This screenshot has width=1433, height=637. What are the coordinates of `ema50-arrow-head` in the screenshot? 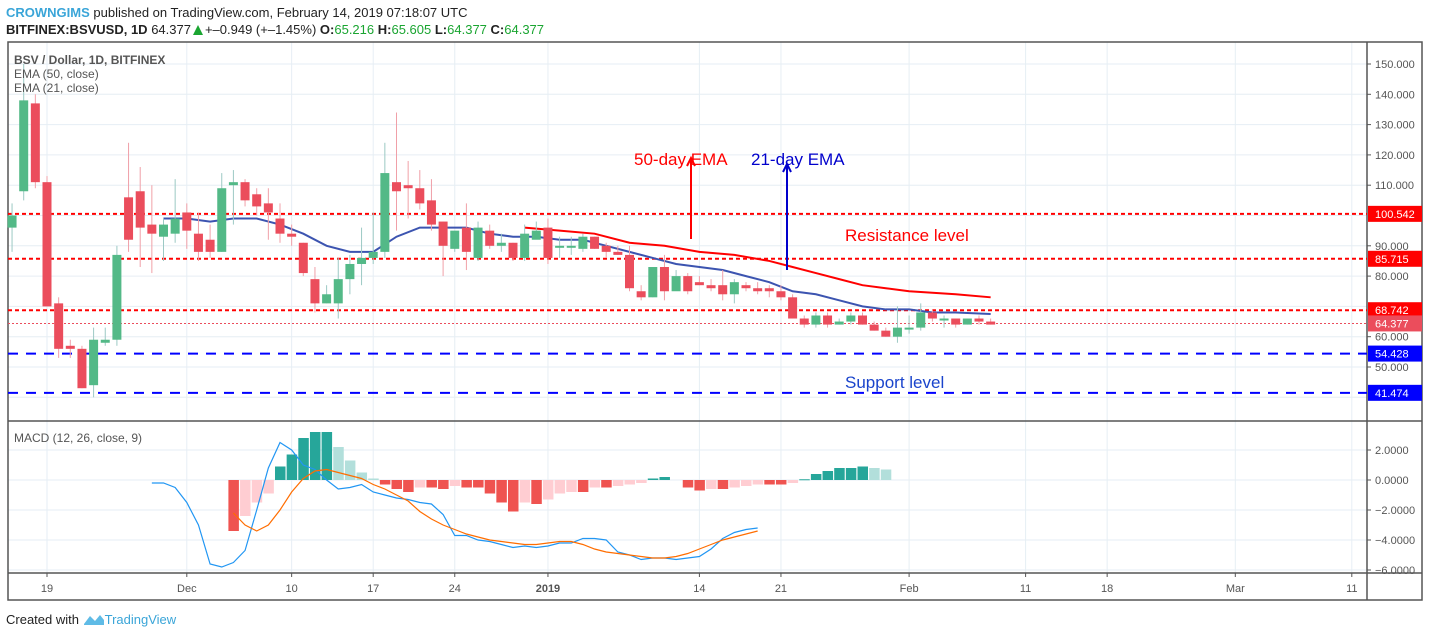 It's located at (691, 161).